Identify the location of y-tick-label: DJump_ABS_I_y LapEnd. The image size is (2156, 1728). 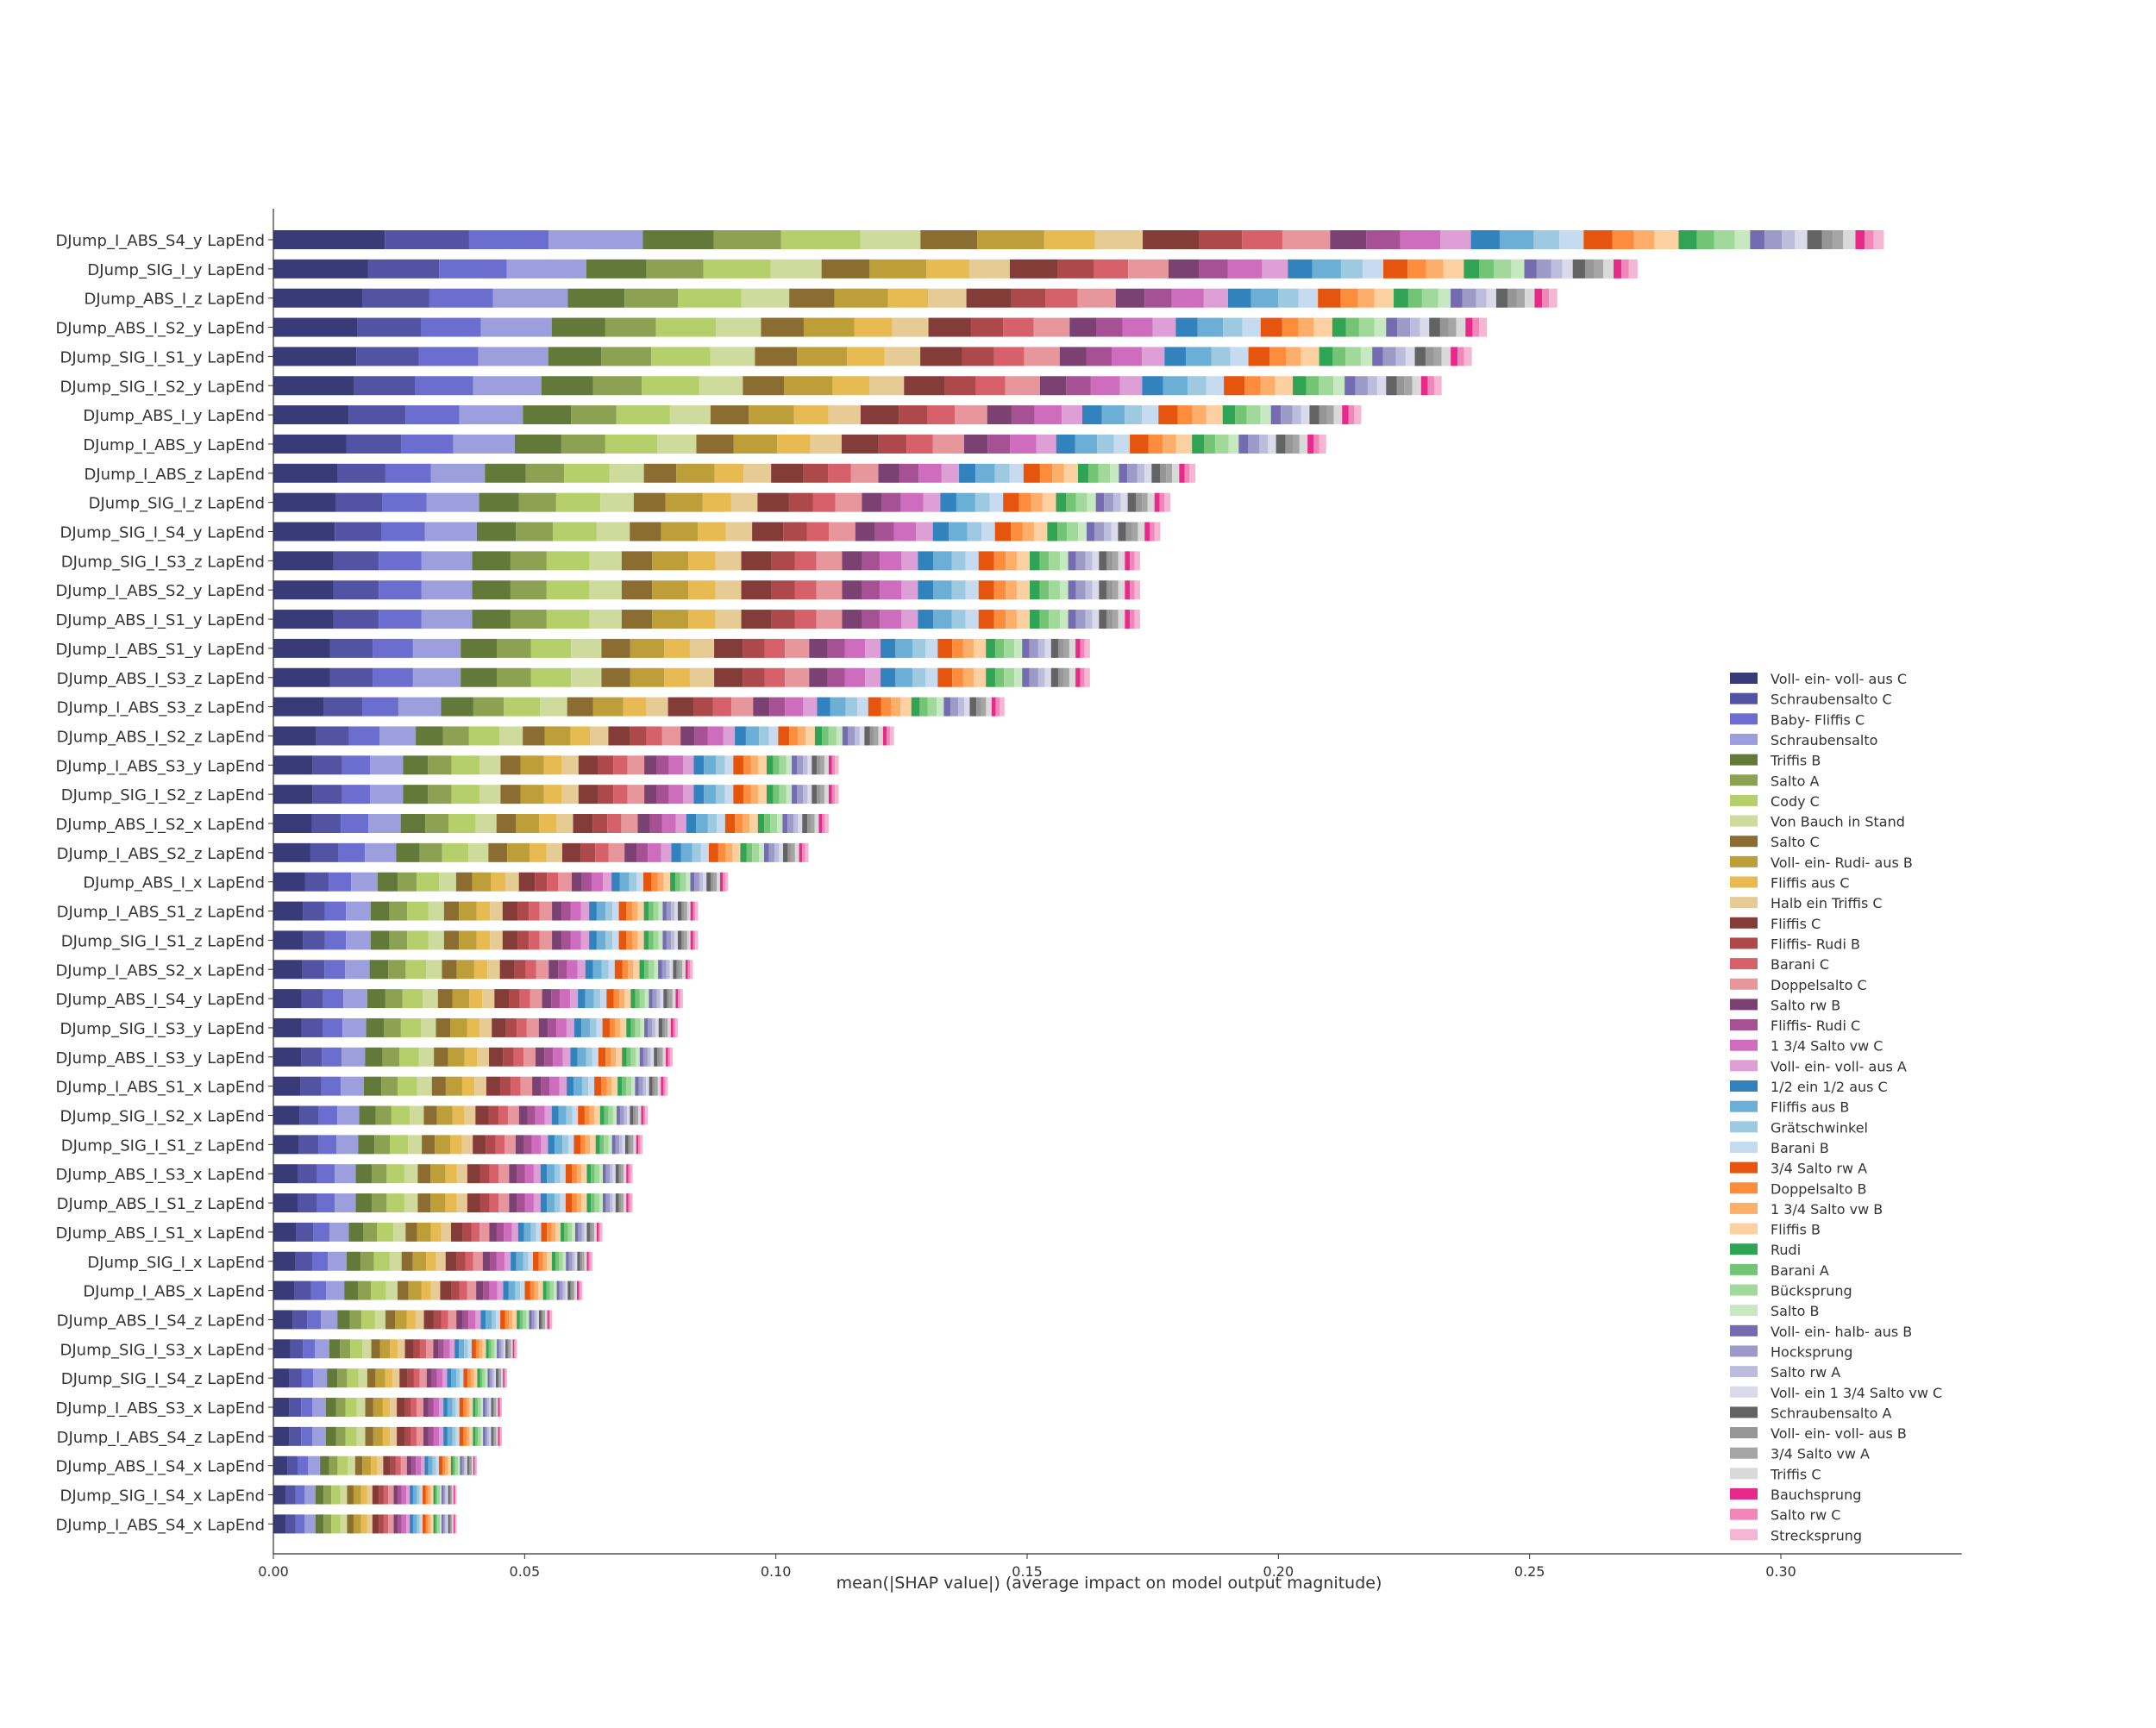
(174, 416).